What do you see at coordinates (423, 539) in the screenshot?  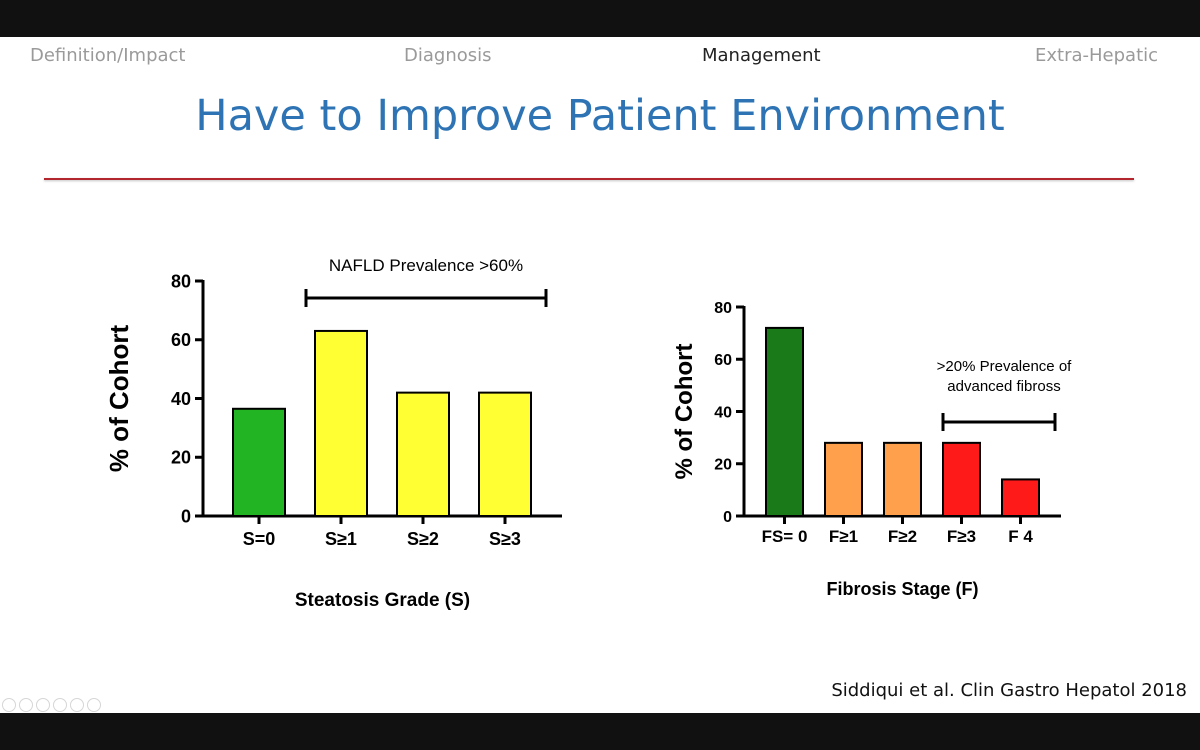 I see `x-tick-label: S≥2` at bounding box center [423, 539].